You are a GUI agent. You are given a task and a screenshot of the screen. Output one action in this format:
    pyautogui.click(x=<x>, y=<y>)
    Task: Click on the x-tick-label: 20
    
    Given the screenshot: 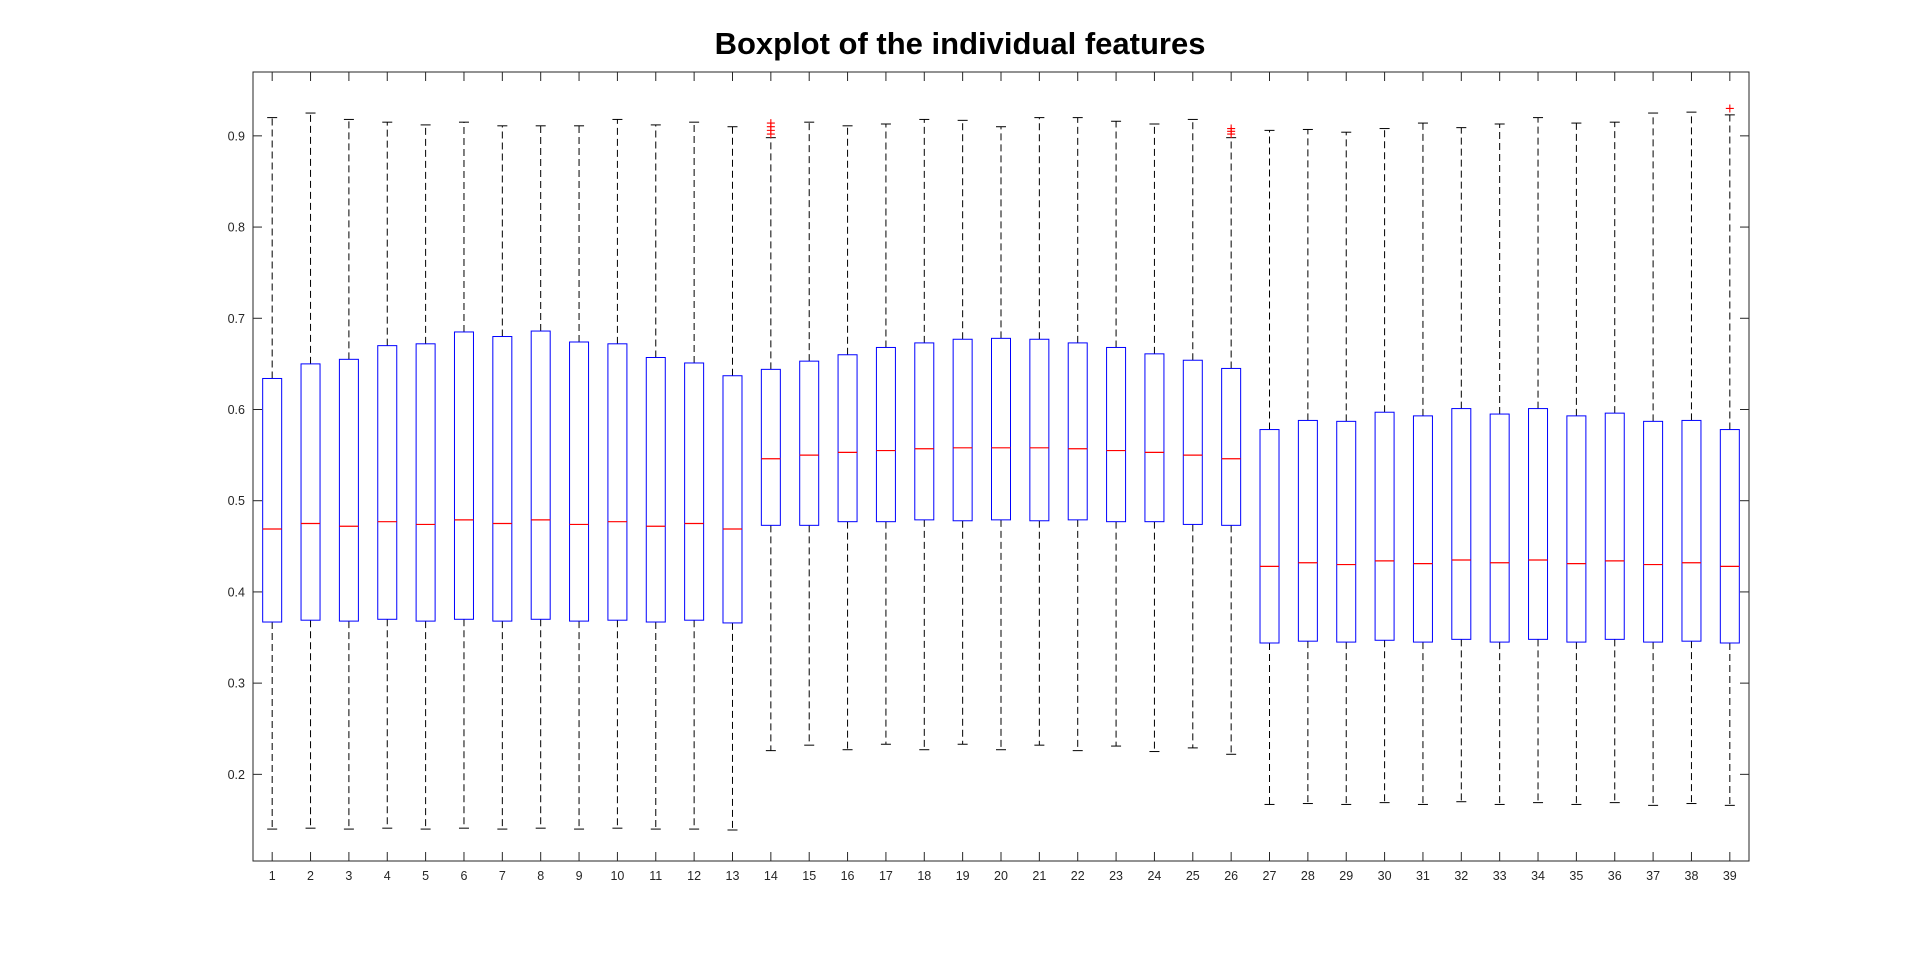 What is the action you would take?
    pyautogui.click(x=1001, y=876)
    